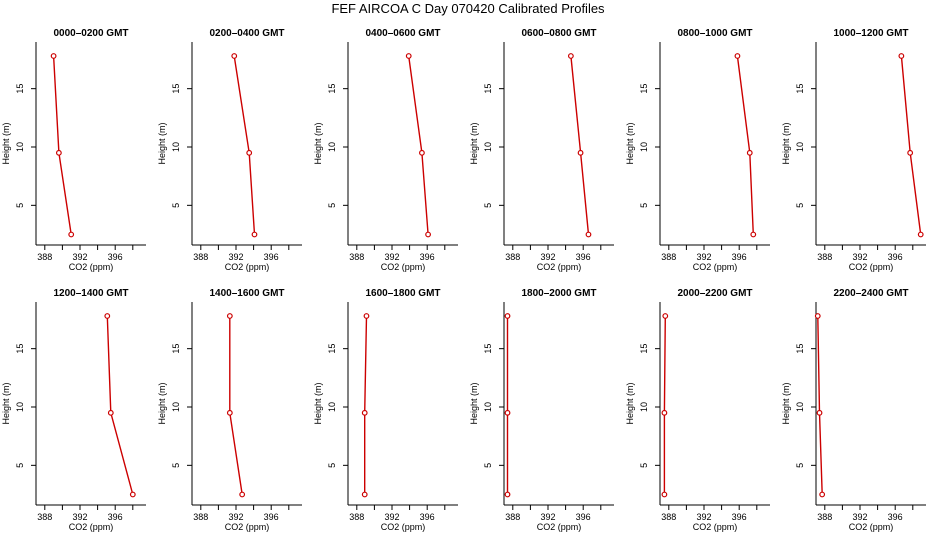 The image size is (936, 540). Describe the element at coordinates (90, 293) in the screenshot. I see `panel-title: 1200–1400 GMT` at that location.